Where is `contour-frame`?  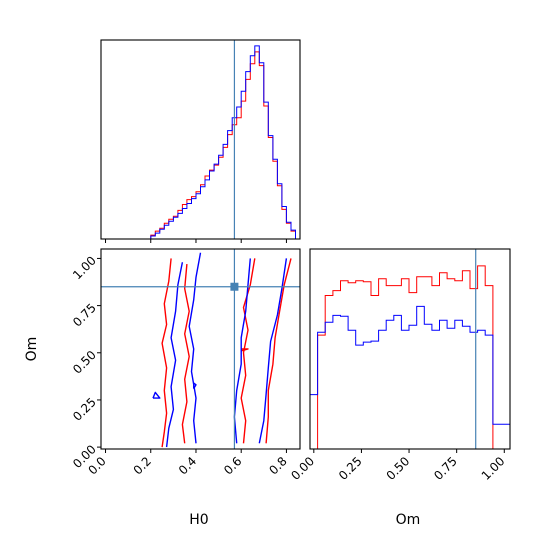 contour-frame is located at coordinates (200, 349).